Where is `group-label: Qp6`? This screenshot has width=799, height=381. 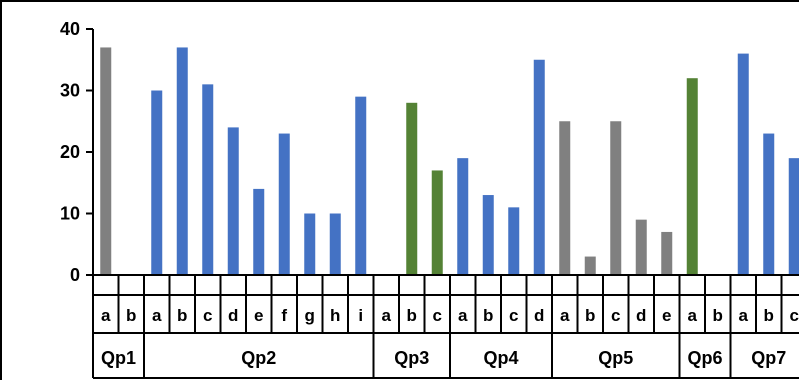 group-label: Qp6 is located at coordinates (704, 358).